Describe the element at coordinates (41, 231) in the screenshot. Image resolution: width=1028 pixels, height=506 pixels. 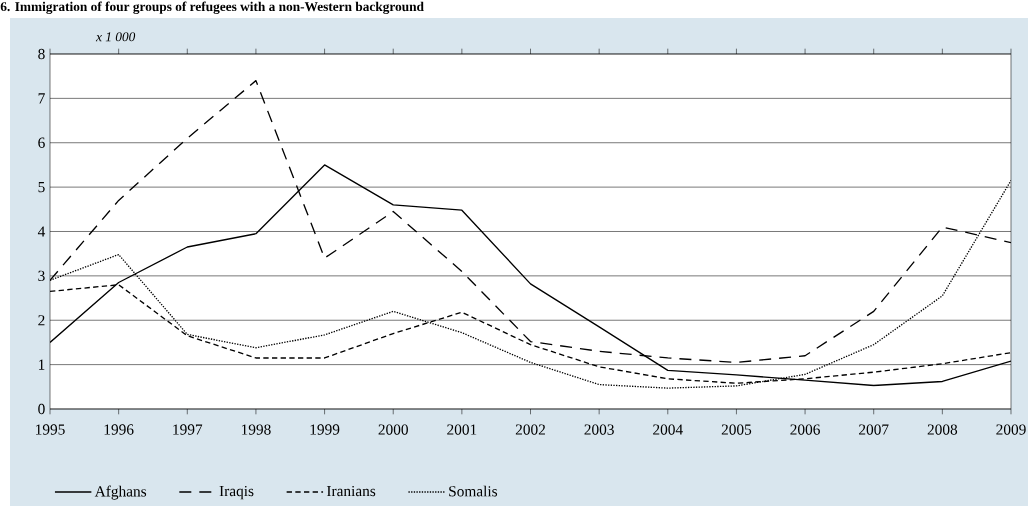
I see `y-tick-label: 4` at that location.